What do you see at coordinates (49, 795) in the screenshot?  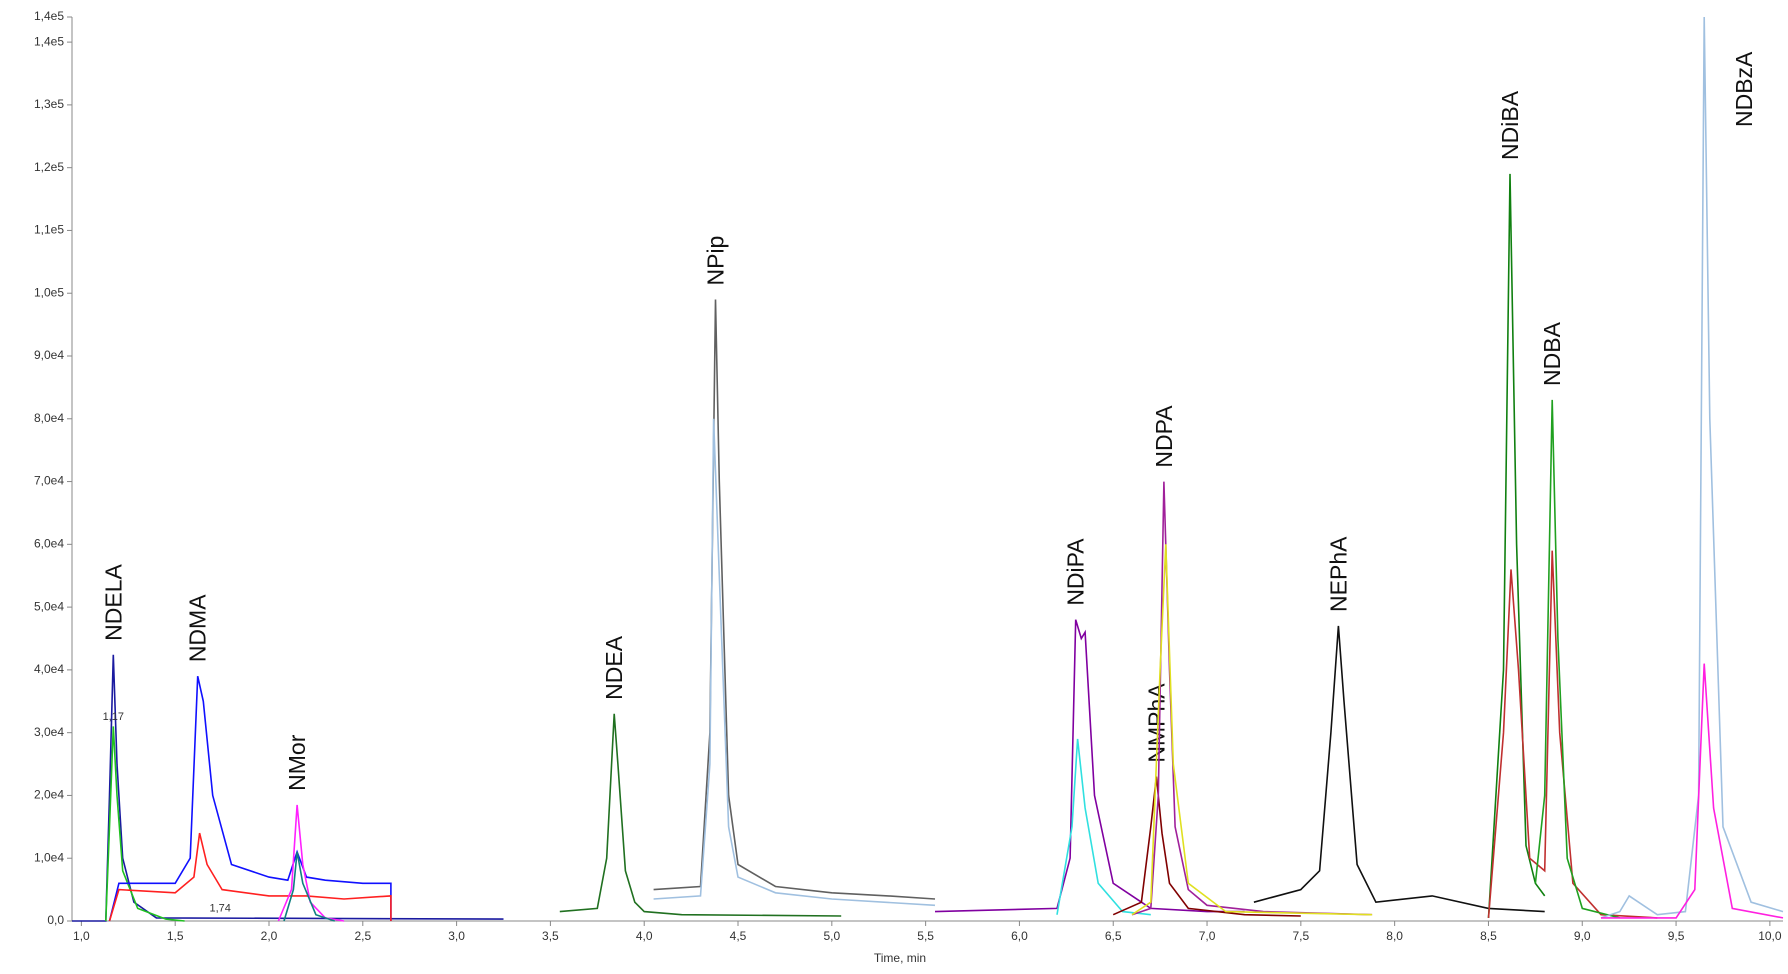 I see `y-tick-label: 2,0e4` at bounding box center [49, 795].